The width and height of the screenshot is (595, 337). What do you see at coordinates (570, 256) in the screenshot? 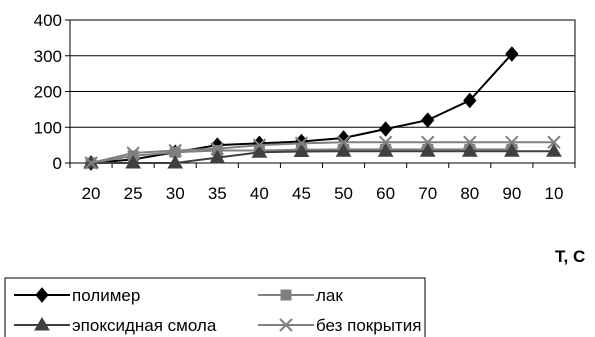
I see `x-axis-title: T, C` at bounding box center [570, 256].